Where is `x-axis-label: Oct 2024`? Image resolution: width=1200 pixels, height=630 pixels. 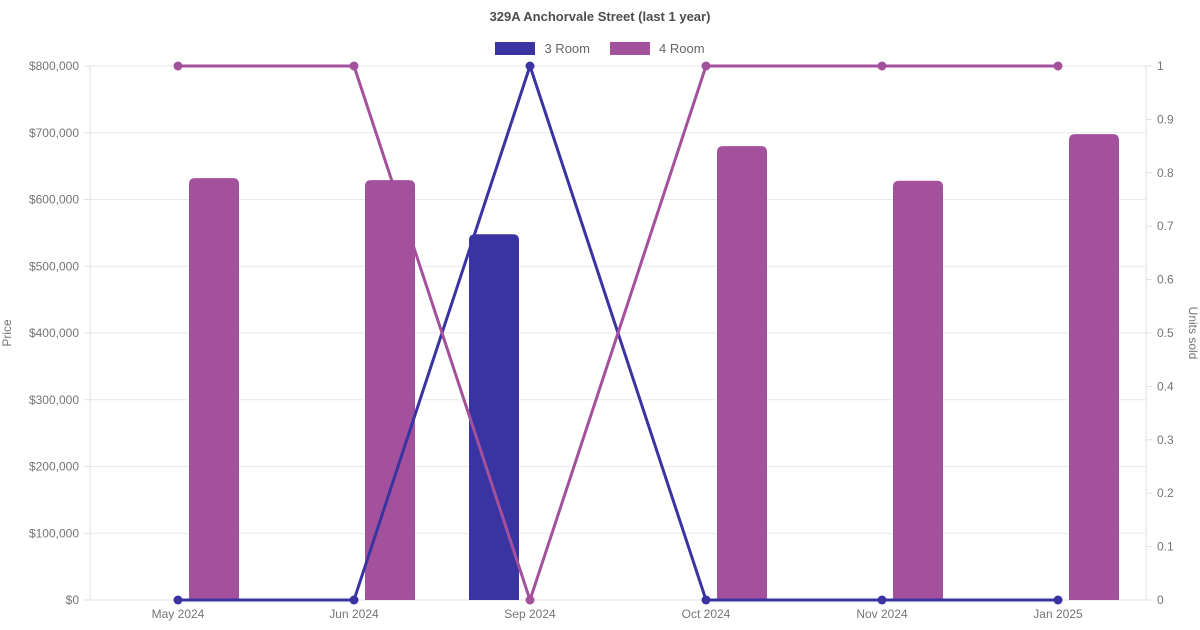
x-axis-label: Oct 2024 is located at coordinates (706, 614).